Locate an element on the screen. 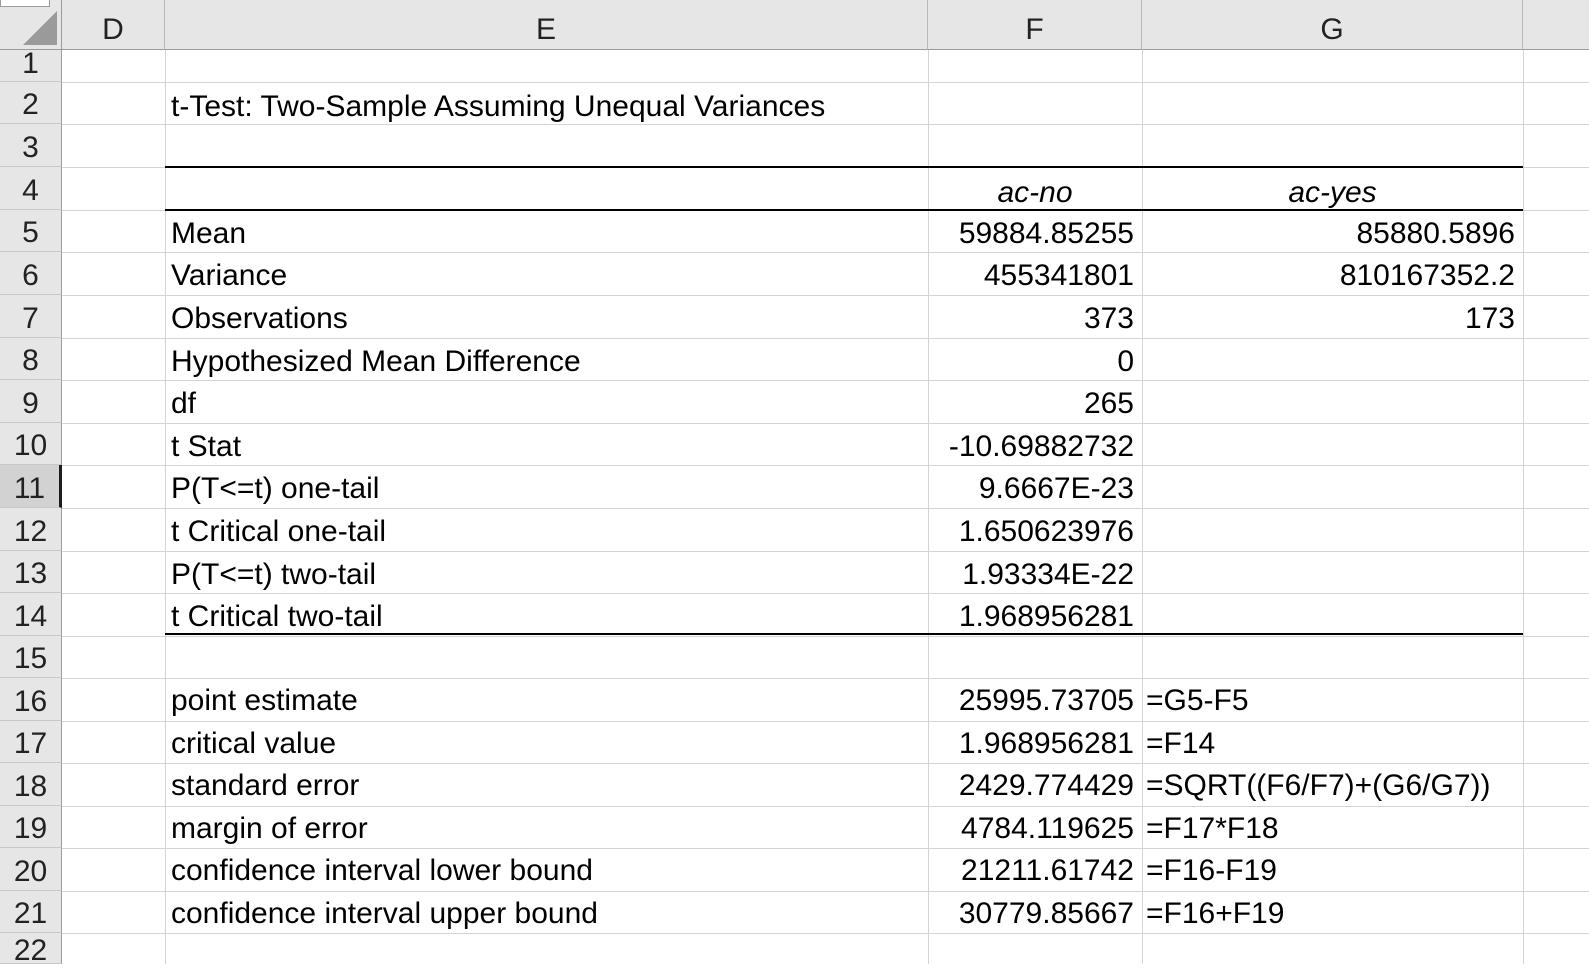  cell-value-f: 1.650623976 is located at coordinates (1046, 531).